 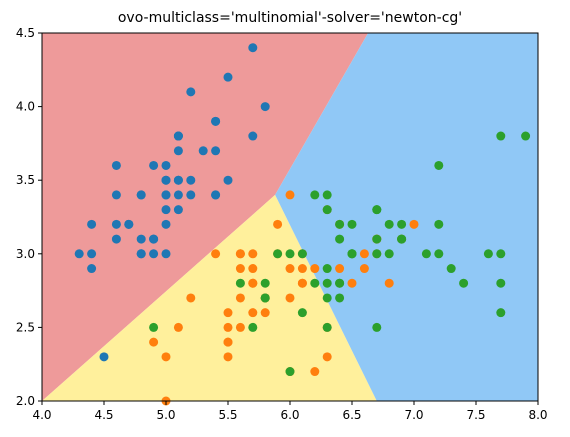 I want to click on y-tick-label: 2.0, so click(x=25, y=401).